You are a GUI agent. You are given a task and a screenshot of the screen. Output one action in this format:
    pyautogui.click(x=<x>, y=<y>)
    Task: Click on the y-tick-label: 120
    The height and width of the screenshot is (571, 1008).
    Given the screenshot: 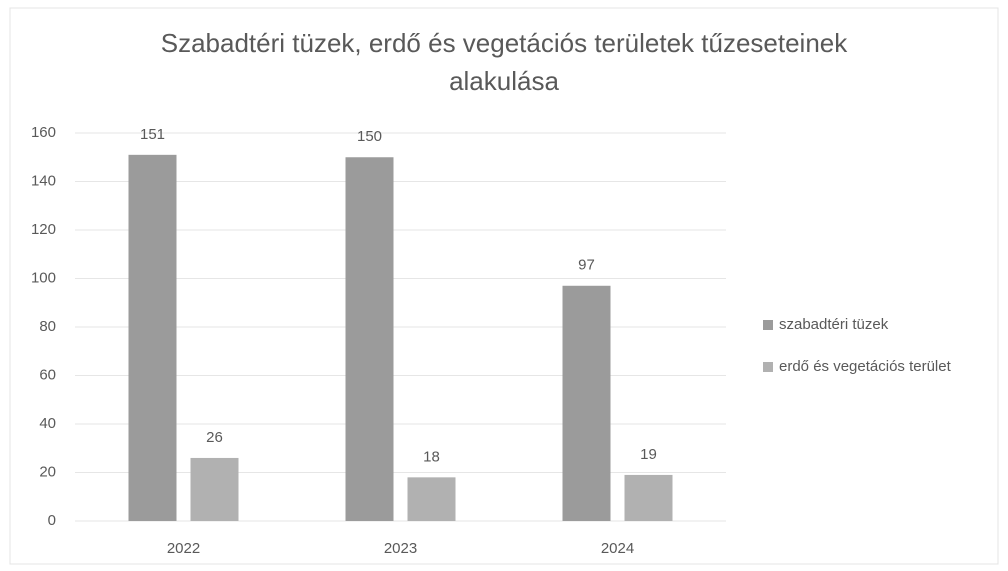 What is the action you would take?
    pyautogui.click(x=43, y=229)
    